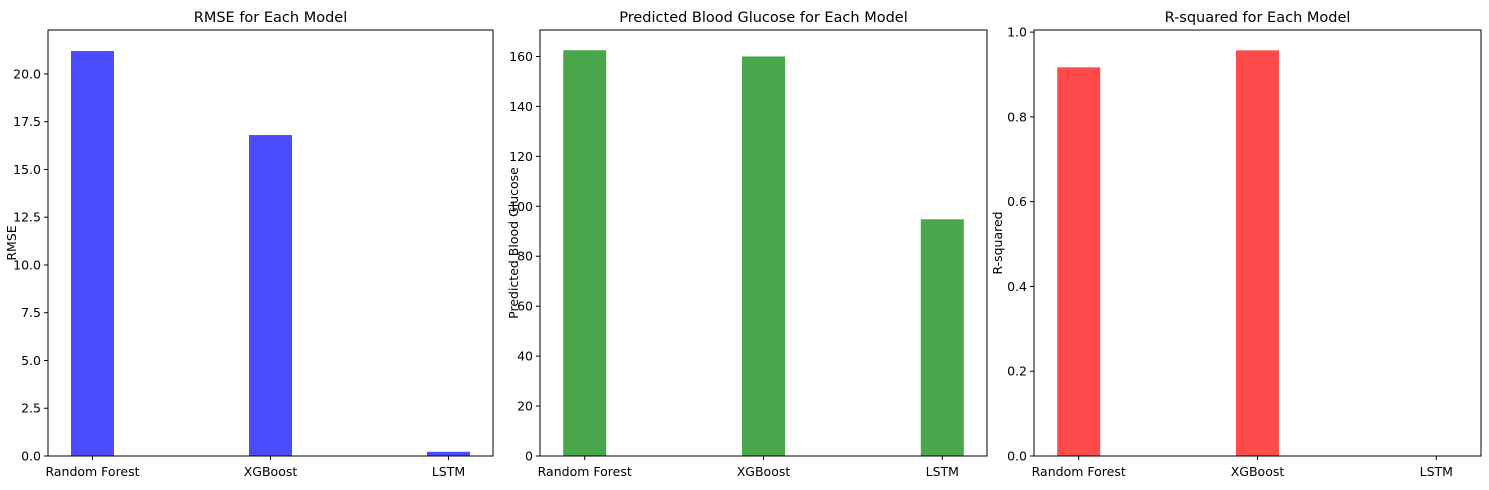  I want to click on y-tick-label: 10.0, so click(27, 264).